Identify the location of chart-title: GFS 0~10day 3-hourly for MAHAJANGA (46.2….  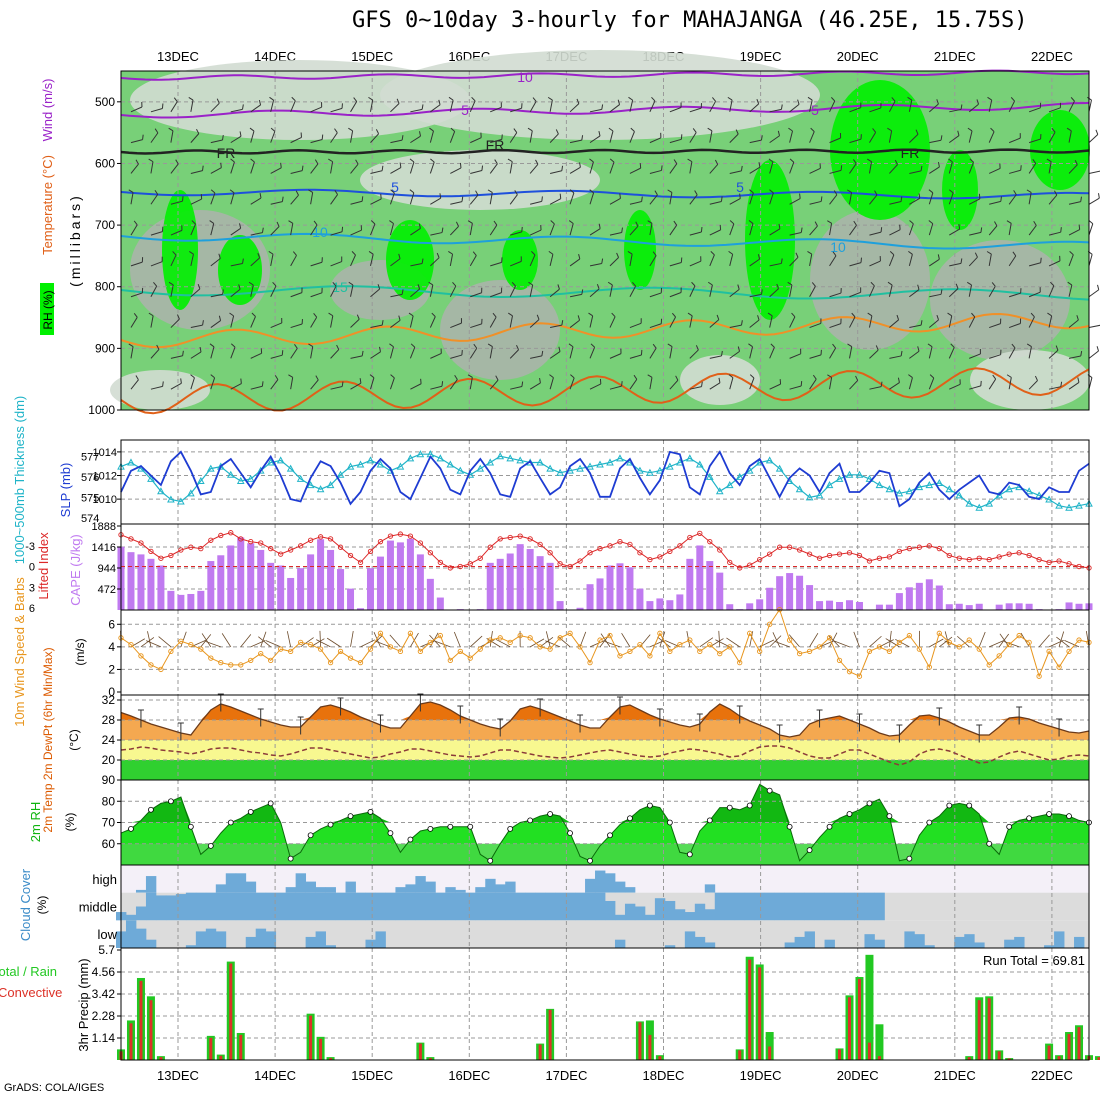
(690, 20).